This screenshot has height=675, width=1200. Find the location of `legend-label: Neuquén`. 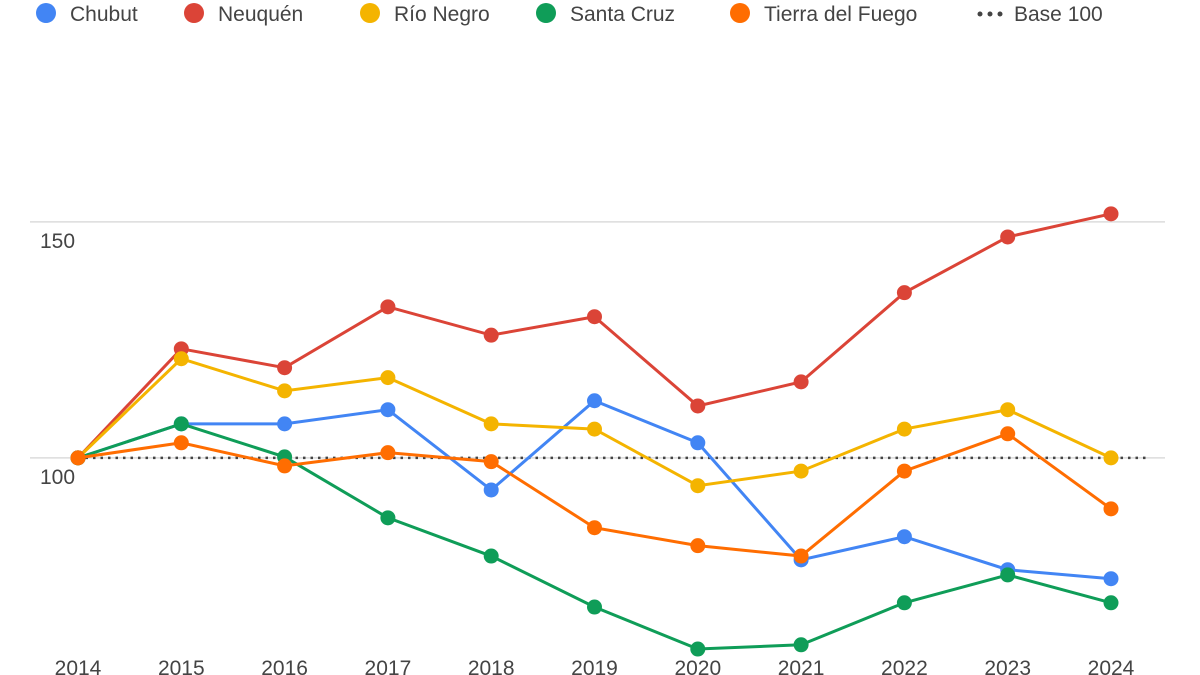

legend-label: Neuquén is located at coordinates (260, 14).